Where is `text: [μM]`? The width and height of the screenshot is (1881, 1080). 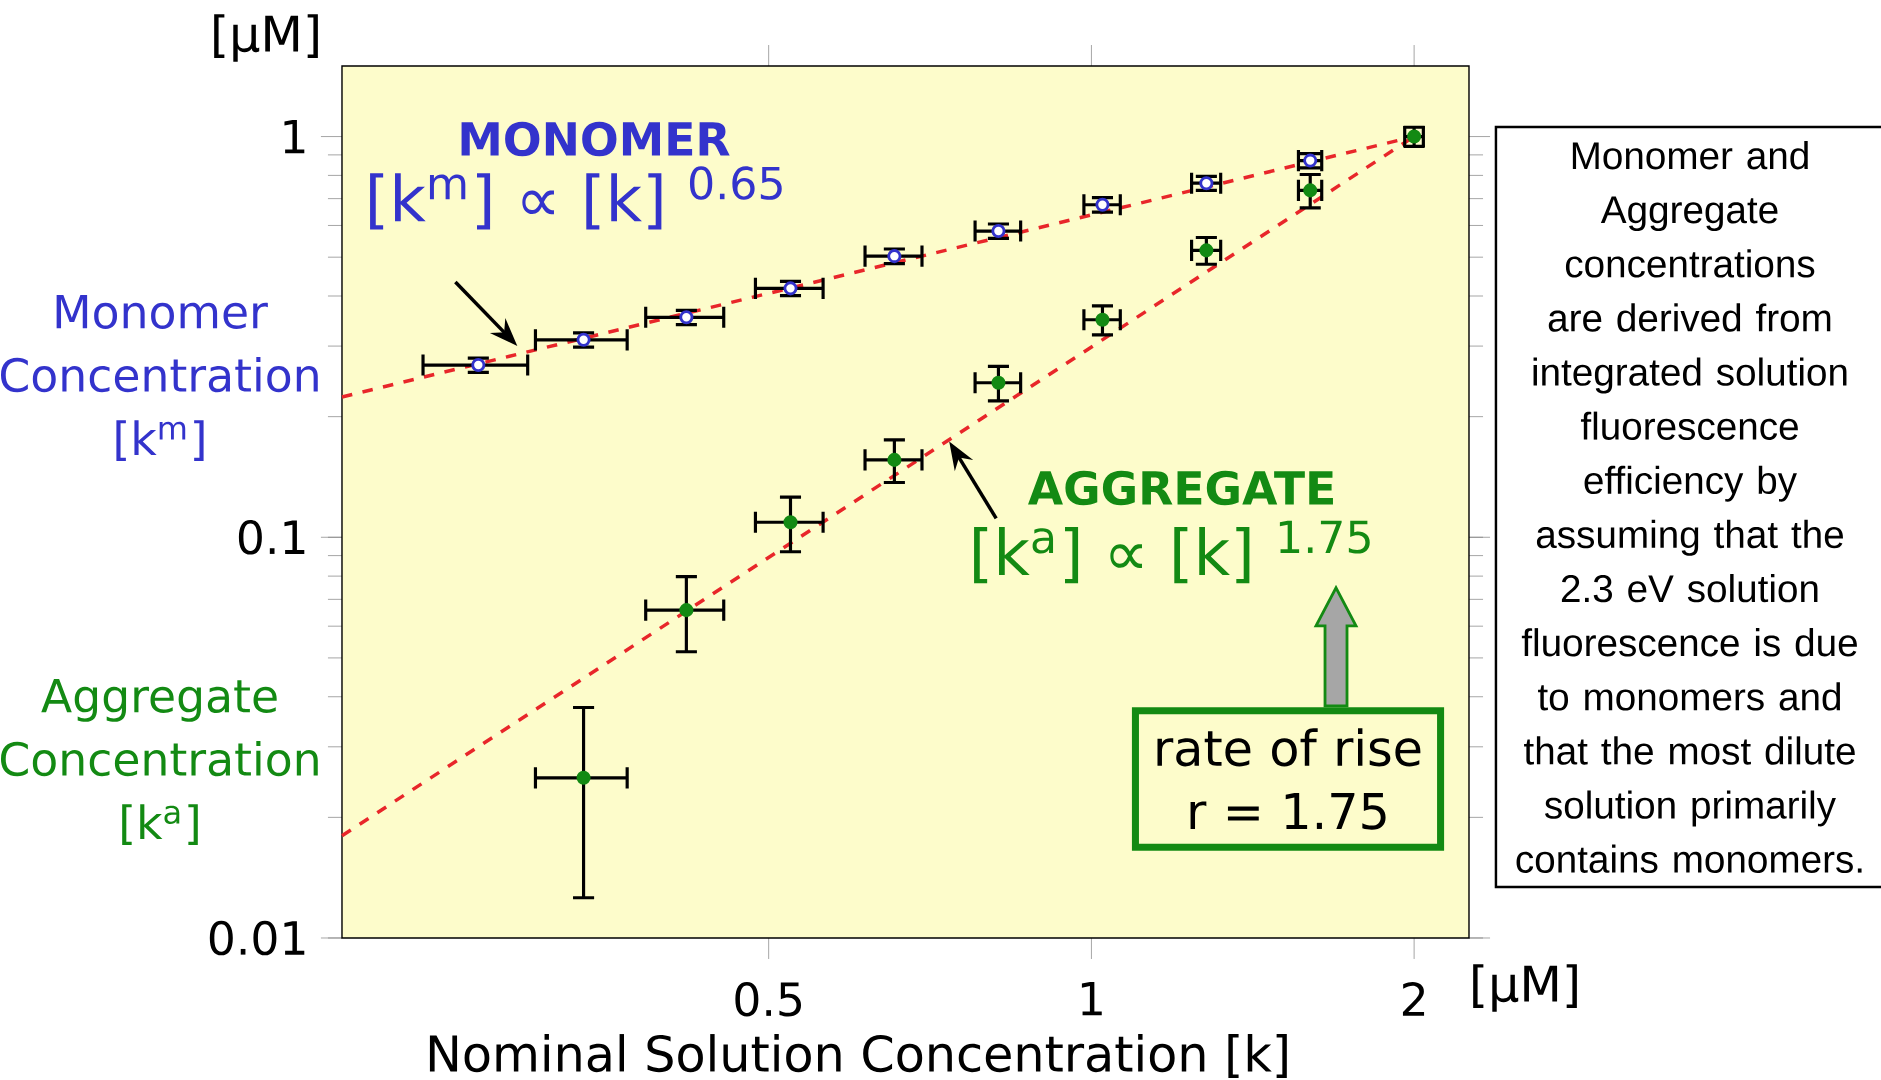 text: [μM] is located at coordinates (1525, 988).